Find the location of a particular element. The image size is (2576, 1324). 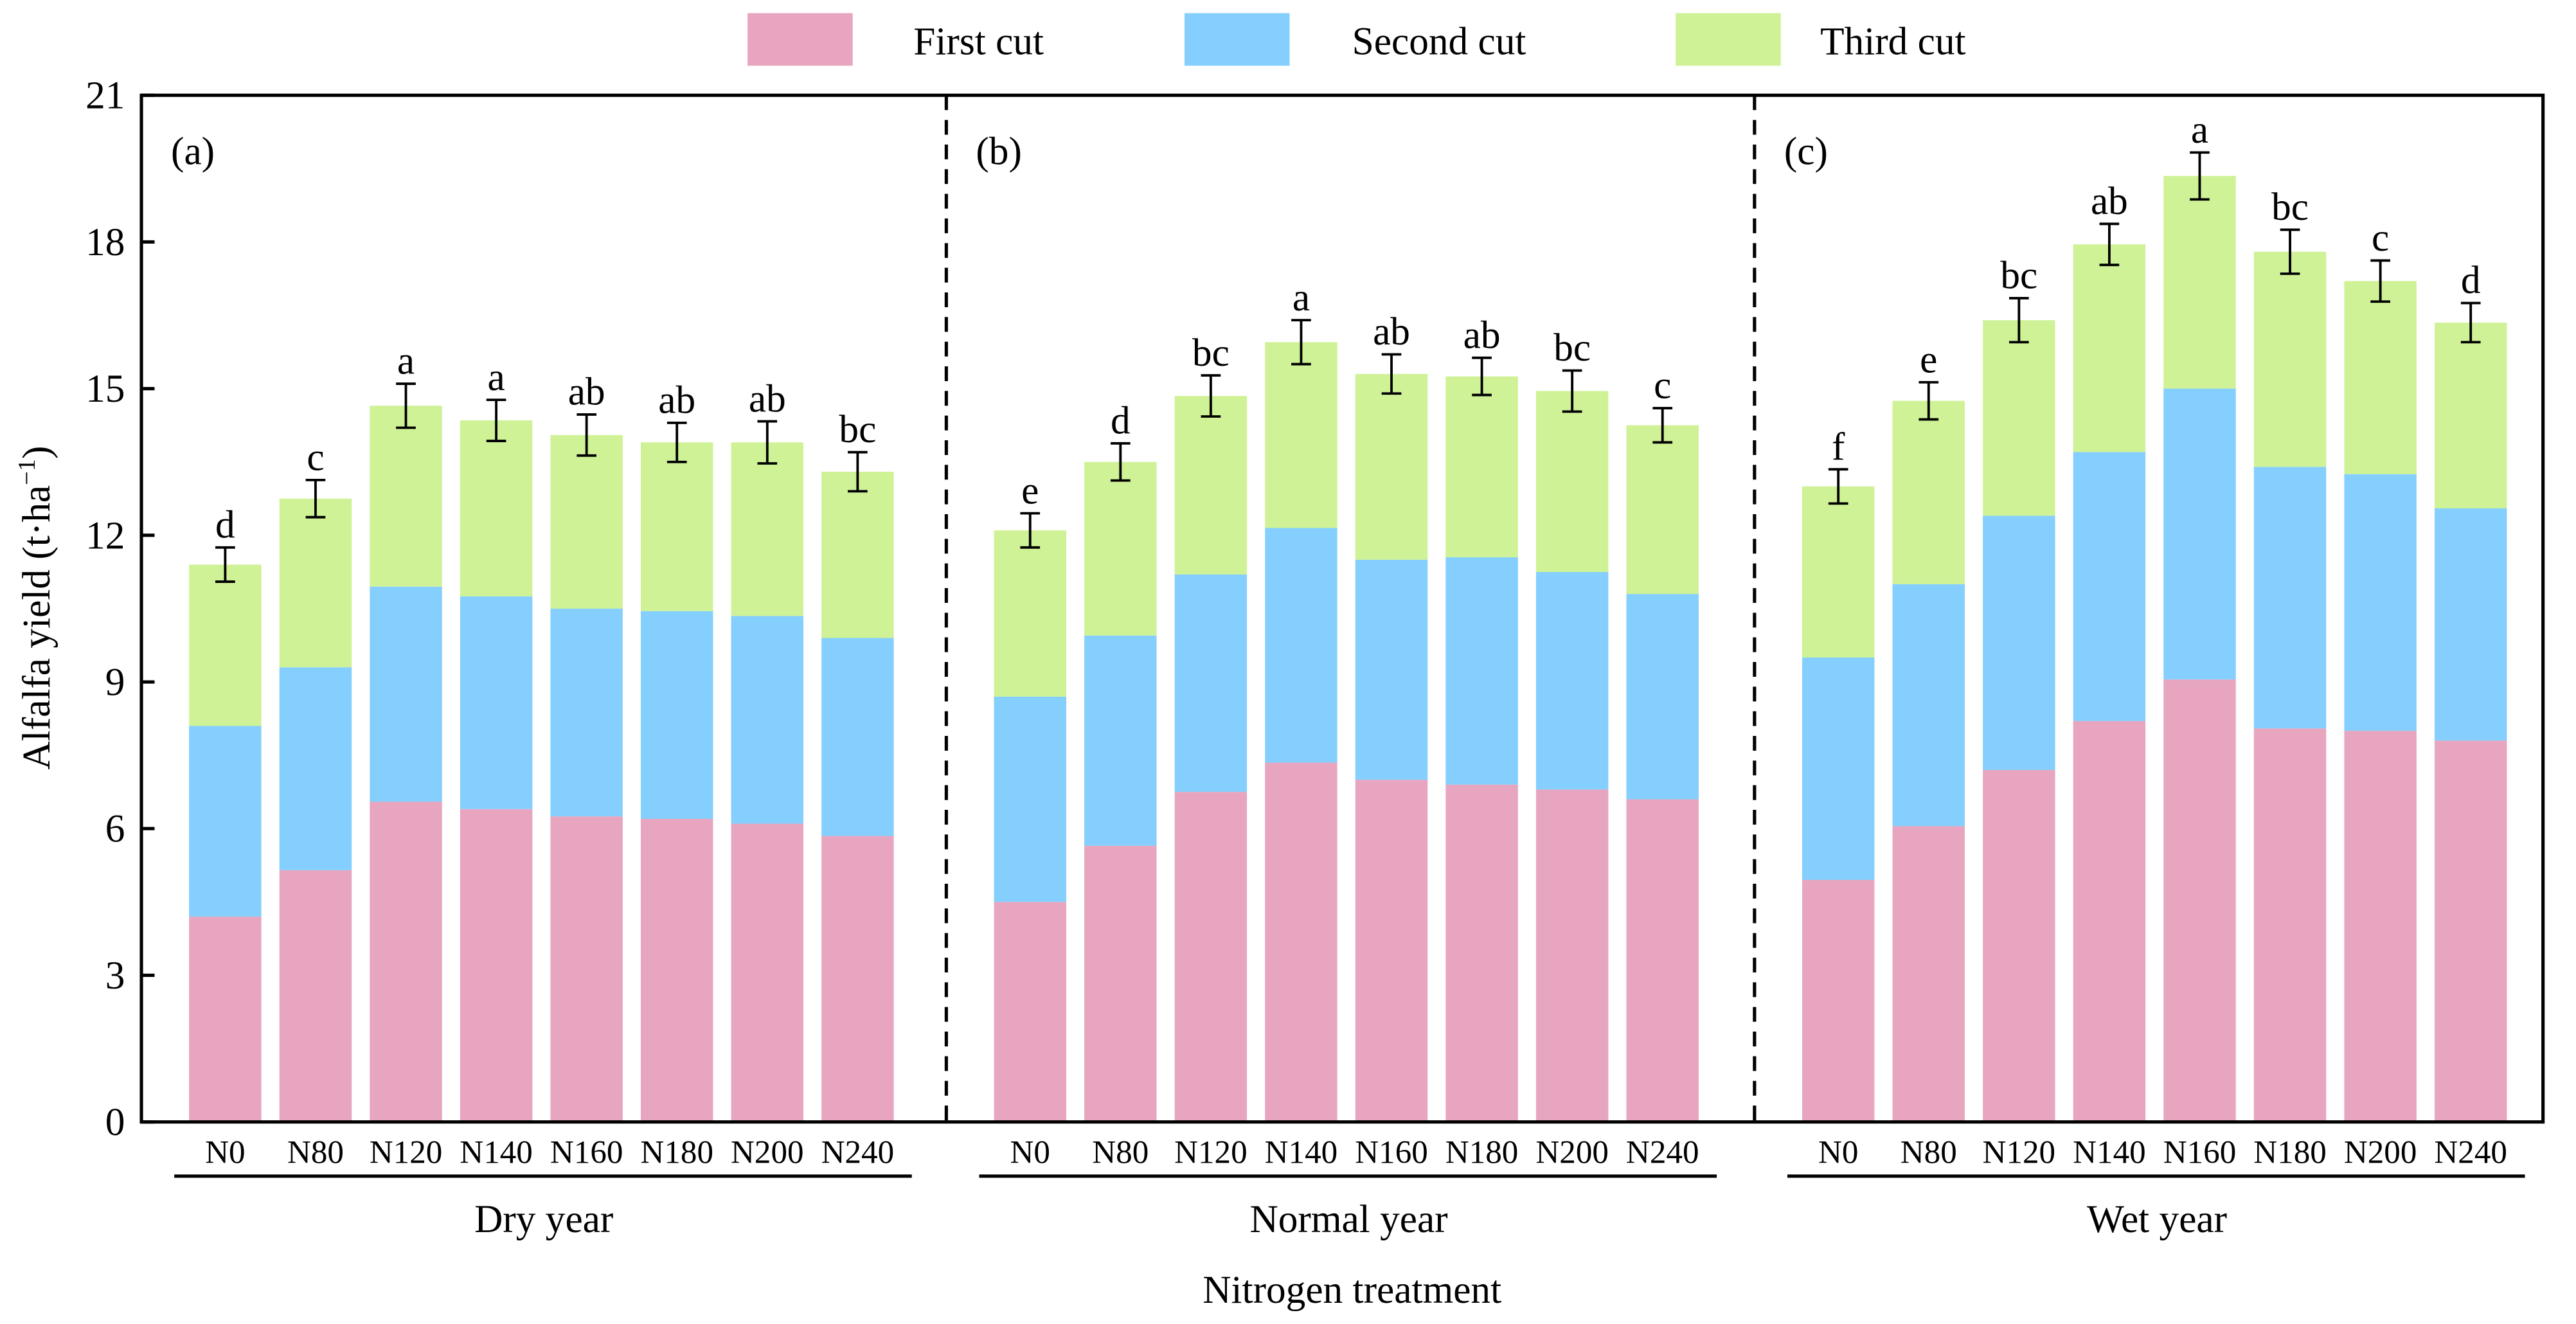

panel-tag: (a) is located at coordinates (193, 152).